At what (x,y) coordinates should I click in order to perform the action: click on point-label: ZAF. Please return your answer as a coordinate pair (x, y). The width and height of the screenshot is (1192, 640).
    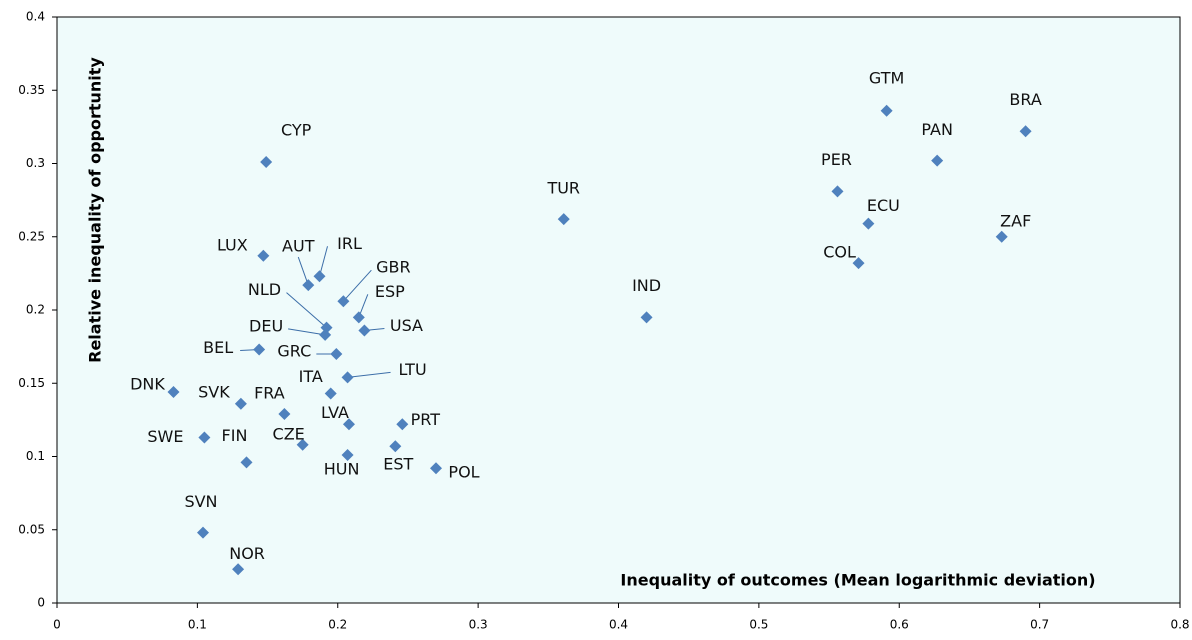
    Looking at the image, I should click on (1015, 220).